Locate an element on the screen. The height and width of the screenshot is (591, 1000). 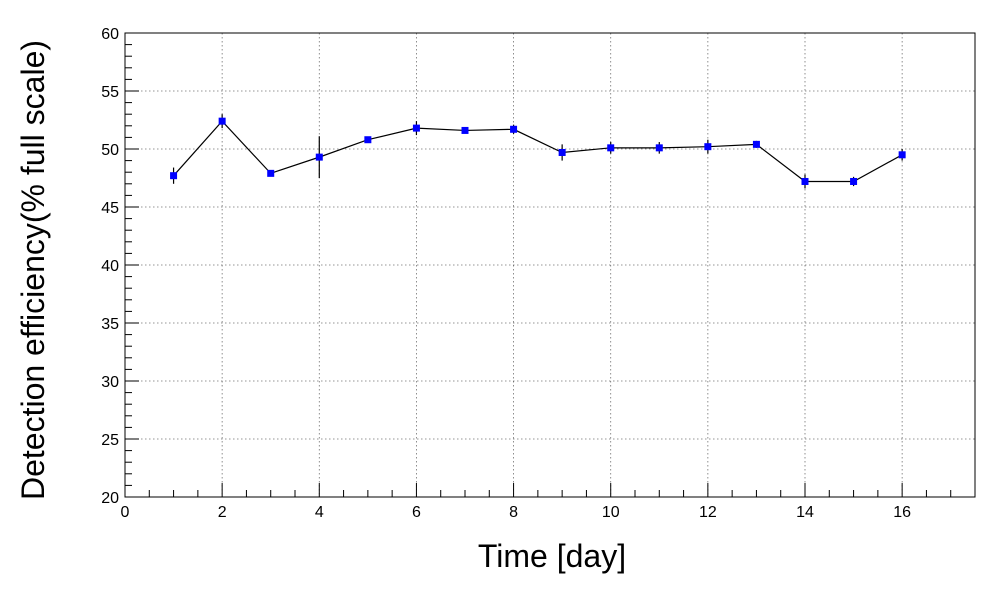
y-tick-label: 60 is located at coordinates (110, 34).